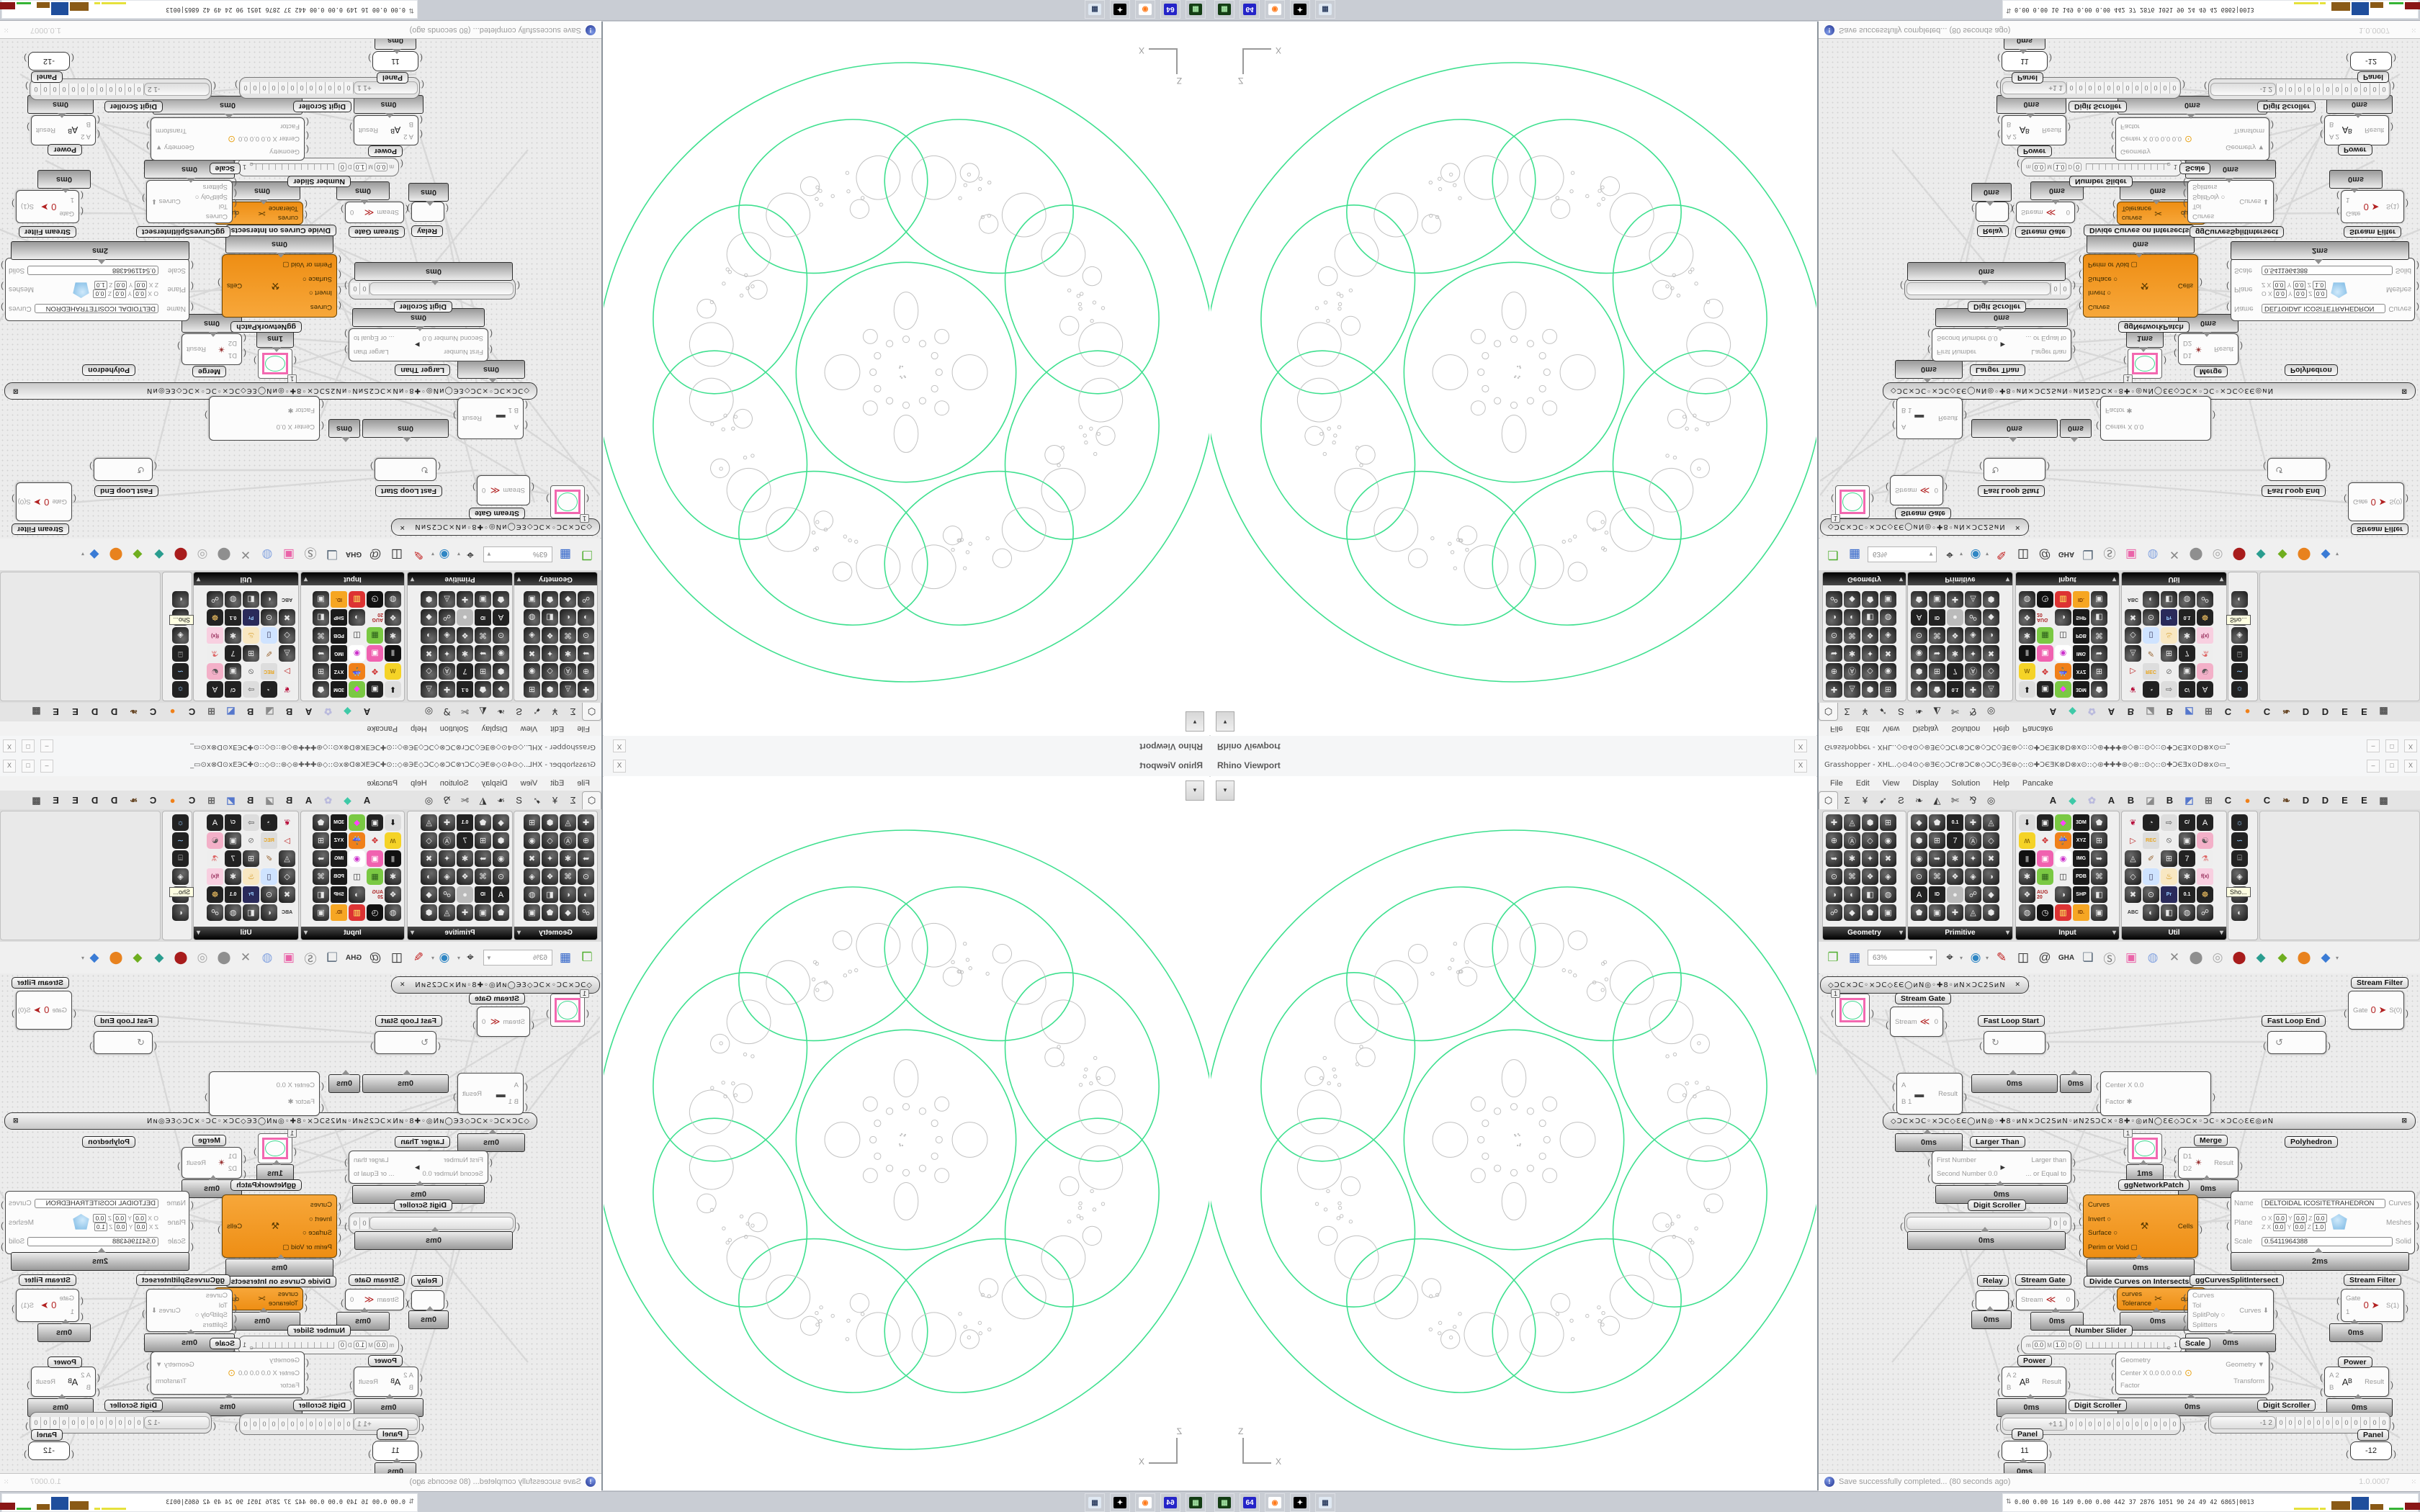 Image resolution: width=2420 pixels, height=1512 pixels. What do you see at coordinates (2060, 167) in the screenshot?
I see `slider-limit-value: 1.0` at bounding box center [2060, 167].